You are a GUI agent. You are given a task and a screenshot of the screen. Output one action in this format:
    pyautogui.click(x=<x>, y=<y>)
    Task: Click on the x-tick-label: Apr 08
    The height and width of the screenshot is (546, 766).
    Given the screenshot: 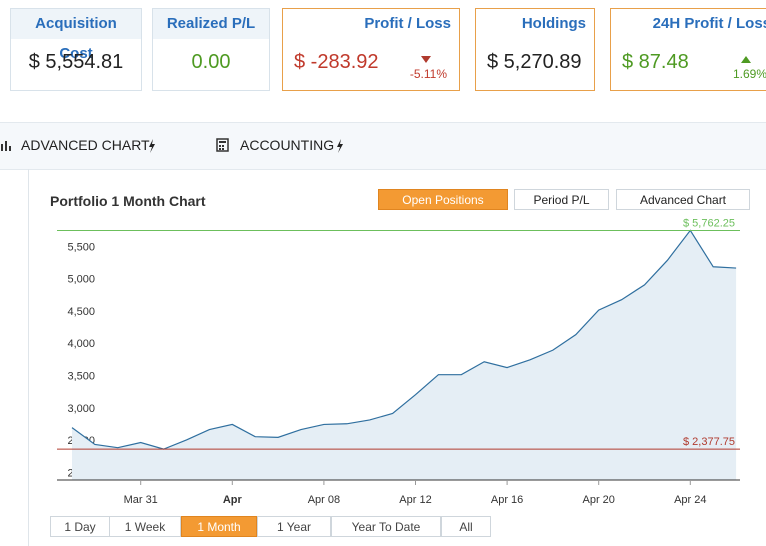 What is the action you would take?
    pyautogui.click(x=324, y=500)
    